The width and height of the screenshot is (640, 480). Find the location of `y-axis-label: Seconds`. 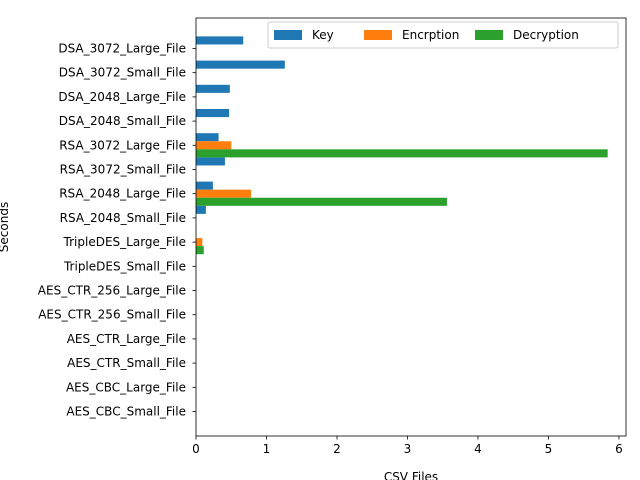

y-axis-label: Seconds is located at coordinates (5, 227).